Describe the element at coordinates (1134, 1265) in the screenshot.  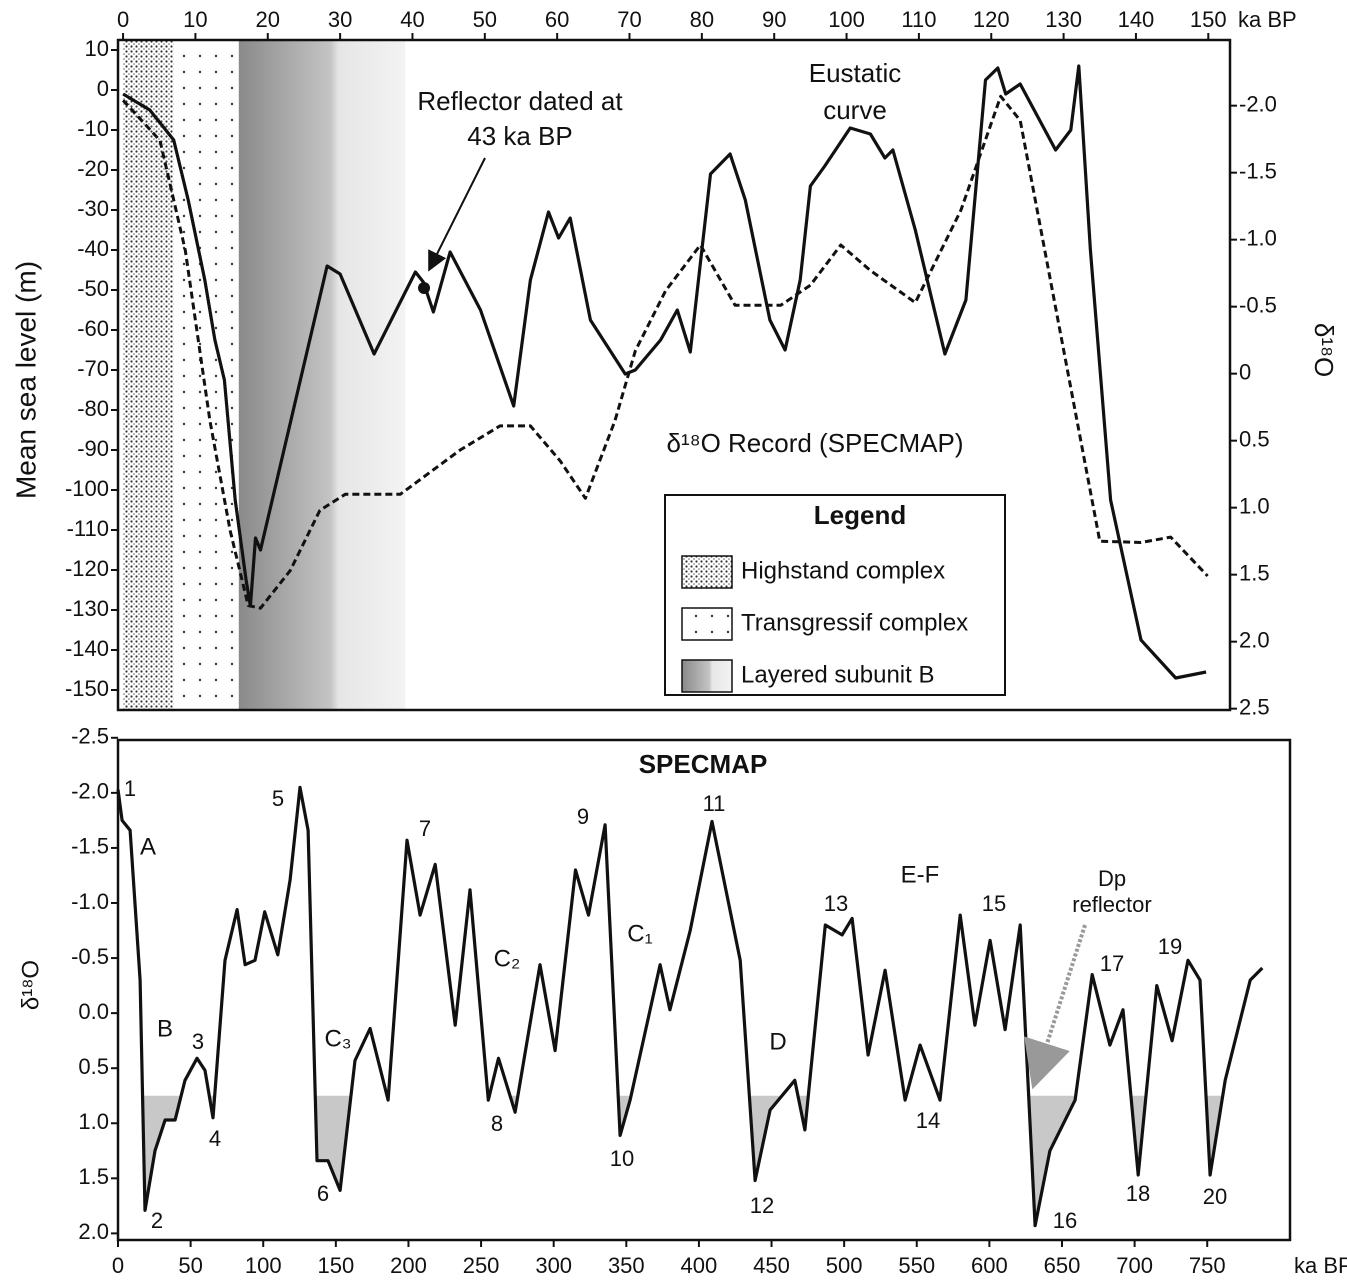
I see `x-tick-label: 700` at that location.